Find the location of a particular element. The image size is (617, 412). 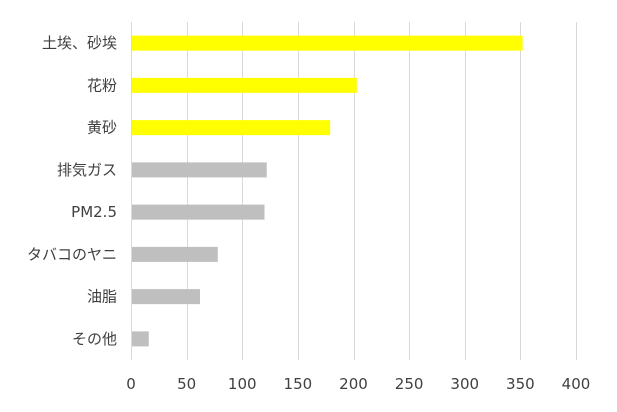

x-tick-label: 100 is located at coordinates (242, 384).